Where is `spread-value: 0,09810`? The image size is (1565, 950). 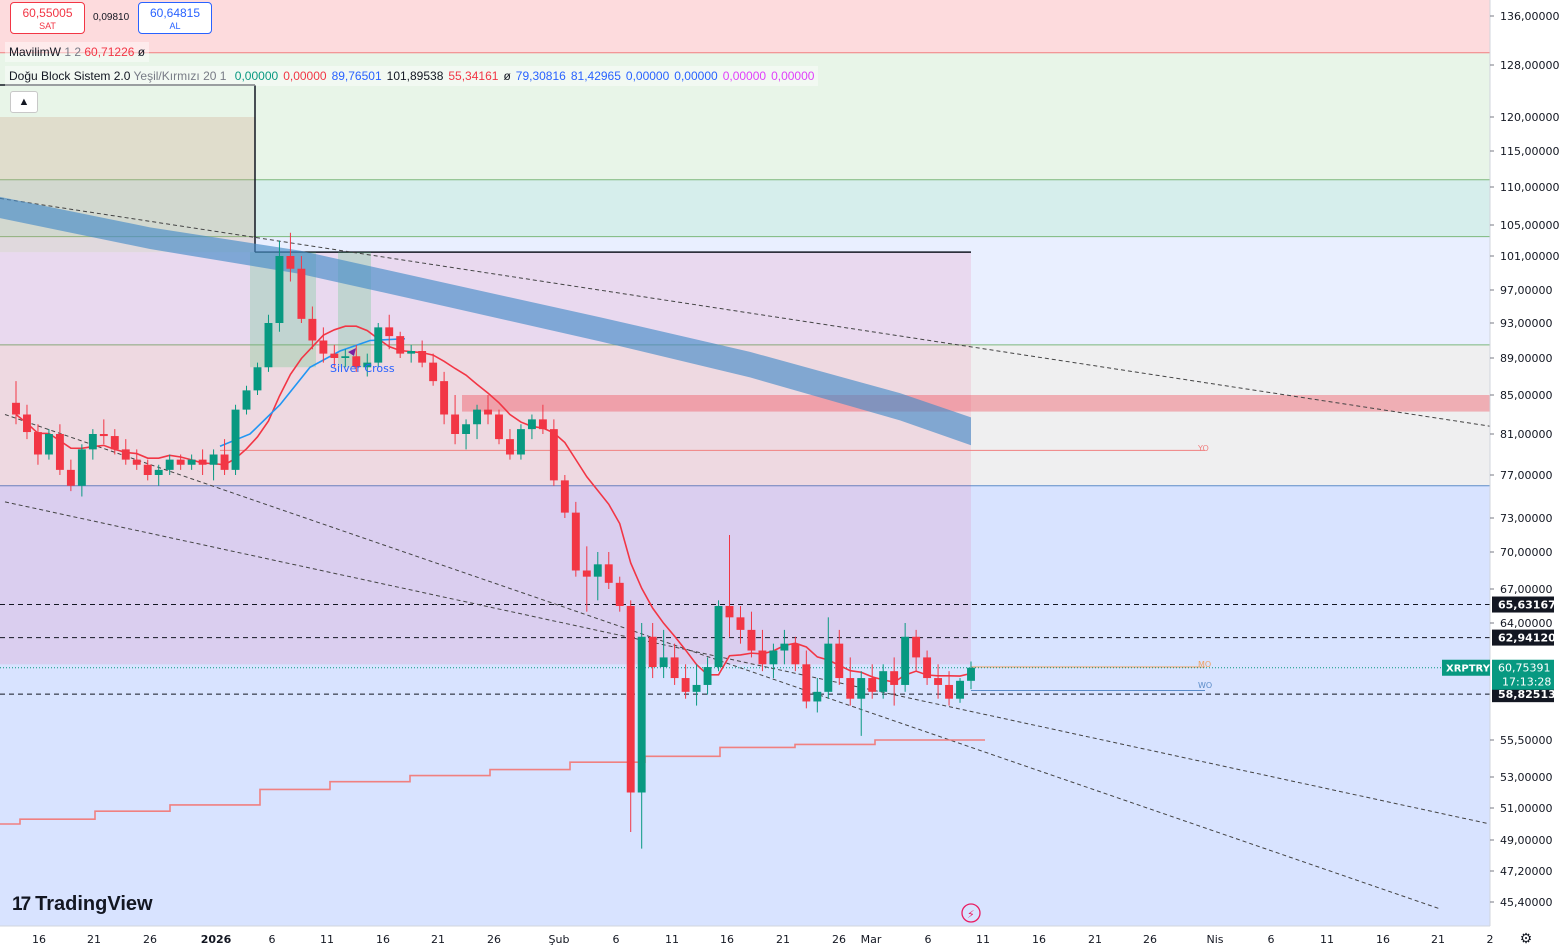 spread-value: 0,09810 is located at coordinates (111, 17).